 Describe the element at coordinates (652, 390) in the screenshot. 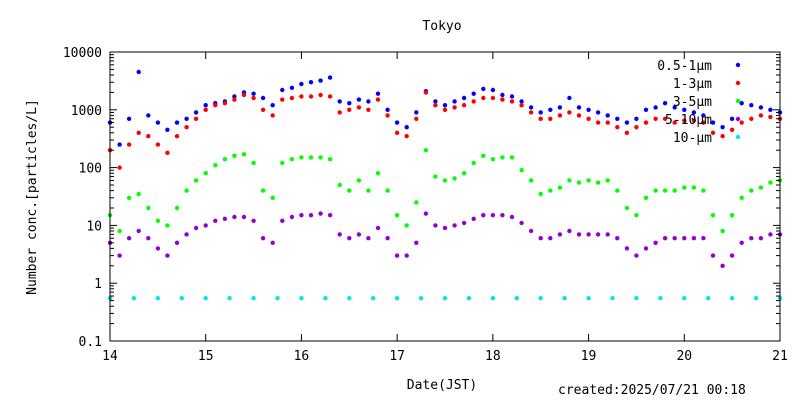

I see `created-timestamp: created:2025/07/21 00:18` at that location.